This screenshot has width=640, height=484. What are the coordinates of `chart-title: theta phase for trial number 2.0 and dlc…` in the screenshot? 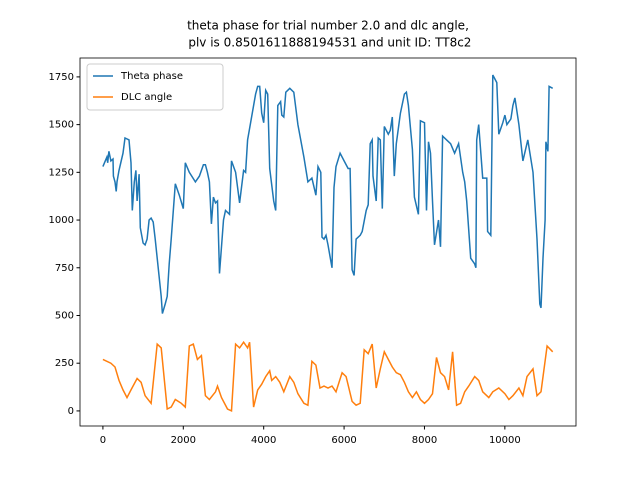 It's located at (328, 26).